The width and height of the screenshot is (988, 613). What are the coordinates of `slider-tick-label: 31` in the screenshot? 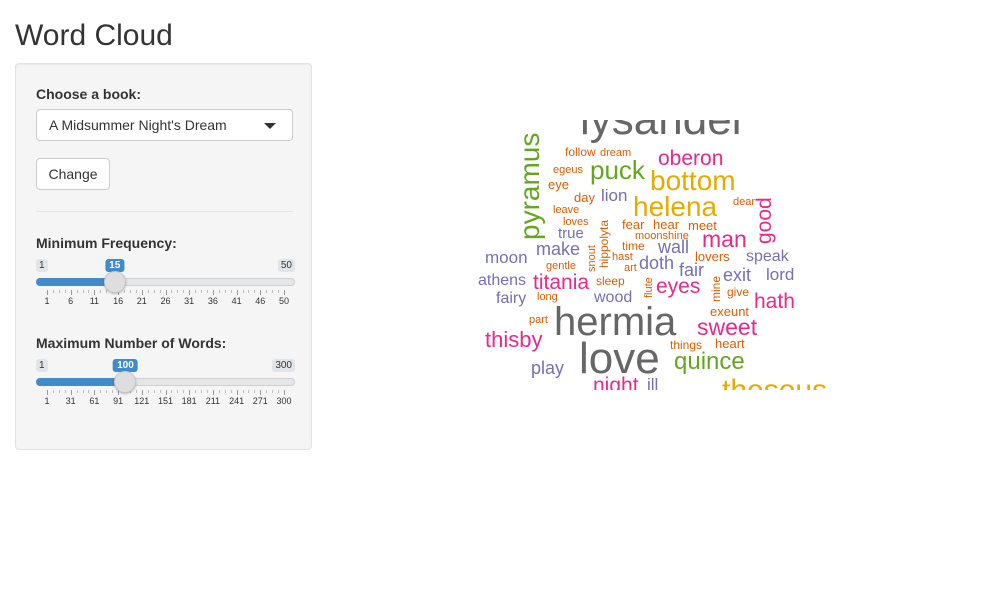 It's located at (189, 301).